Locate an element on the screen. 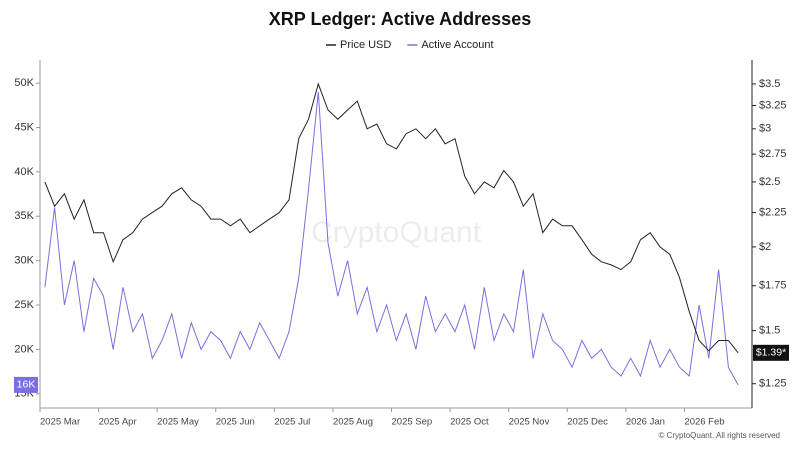  x-tick-label: 2026 Jan is located at coordinates (645, 422).